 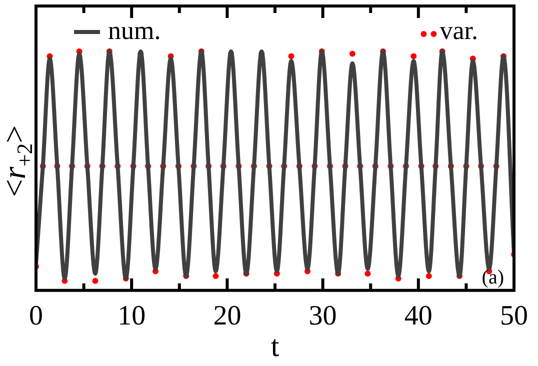 What do you see at coordinates (132, 316) in the screenshot?
I see `x-tick-label: 10` at bounding box center [132, 316].